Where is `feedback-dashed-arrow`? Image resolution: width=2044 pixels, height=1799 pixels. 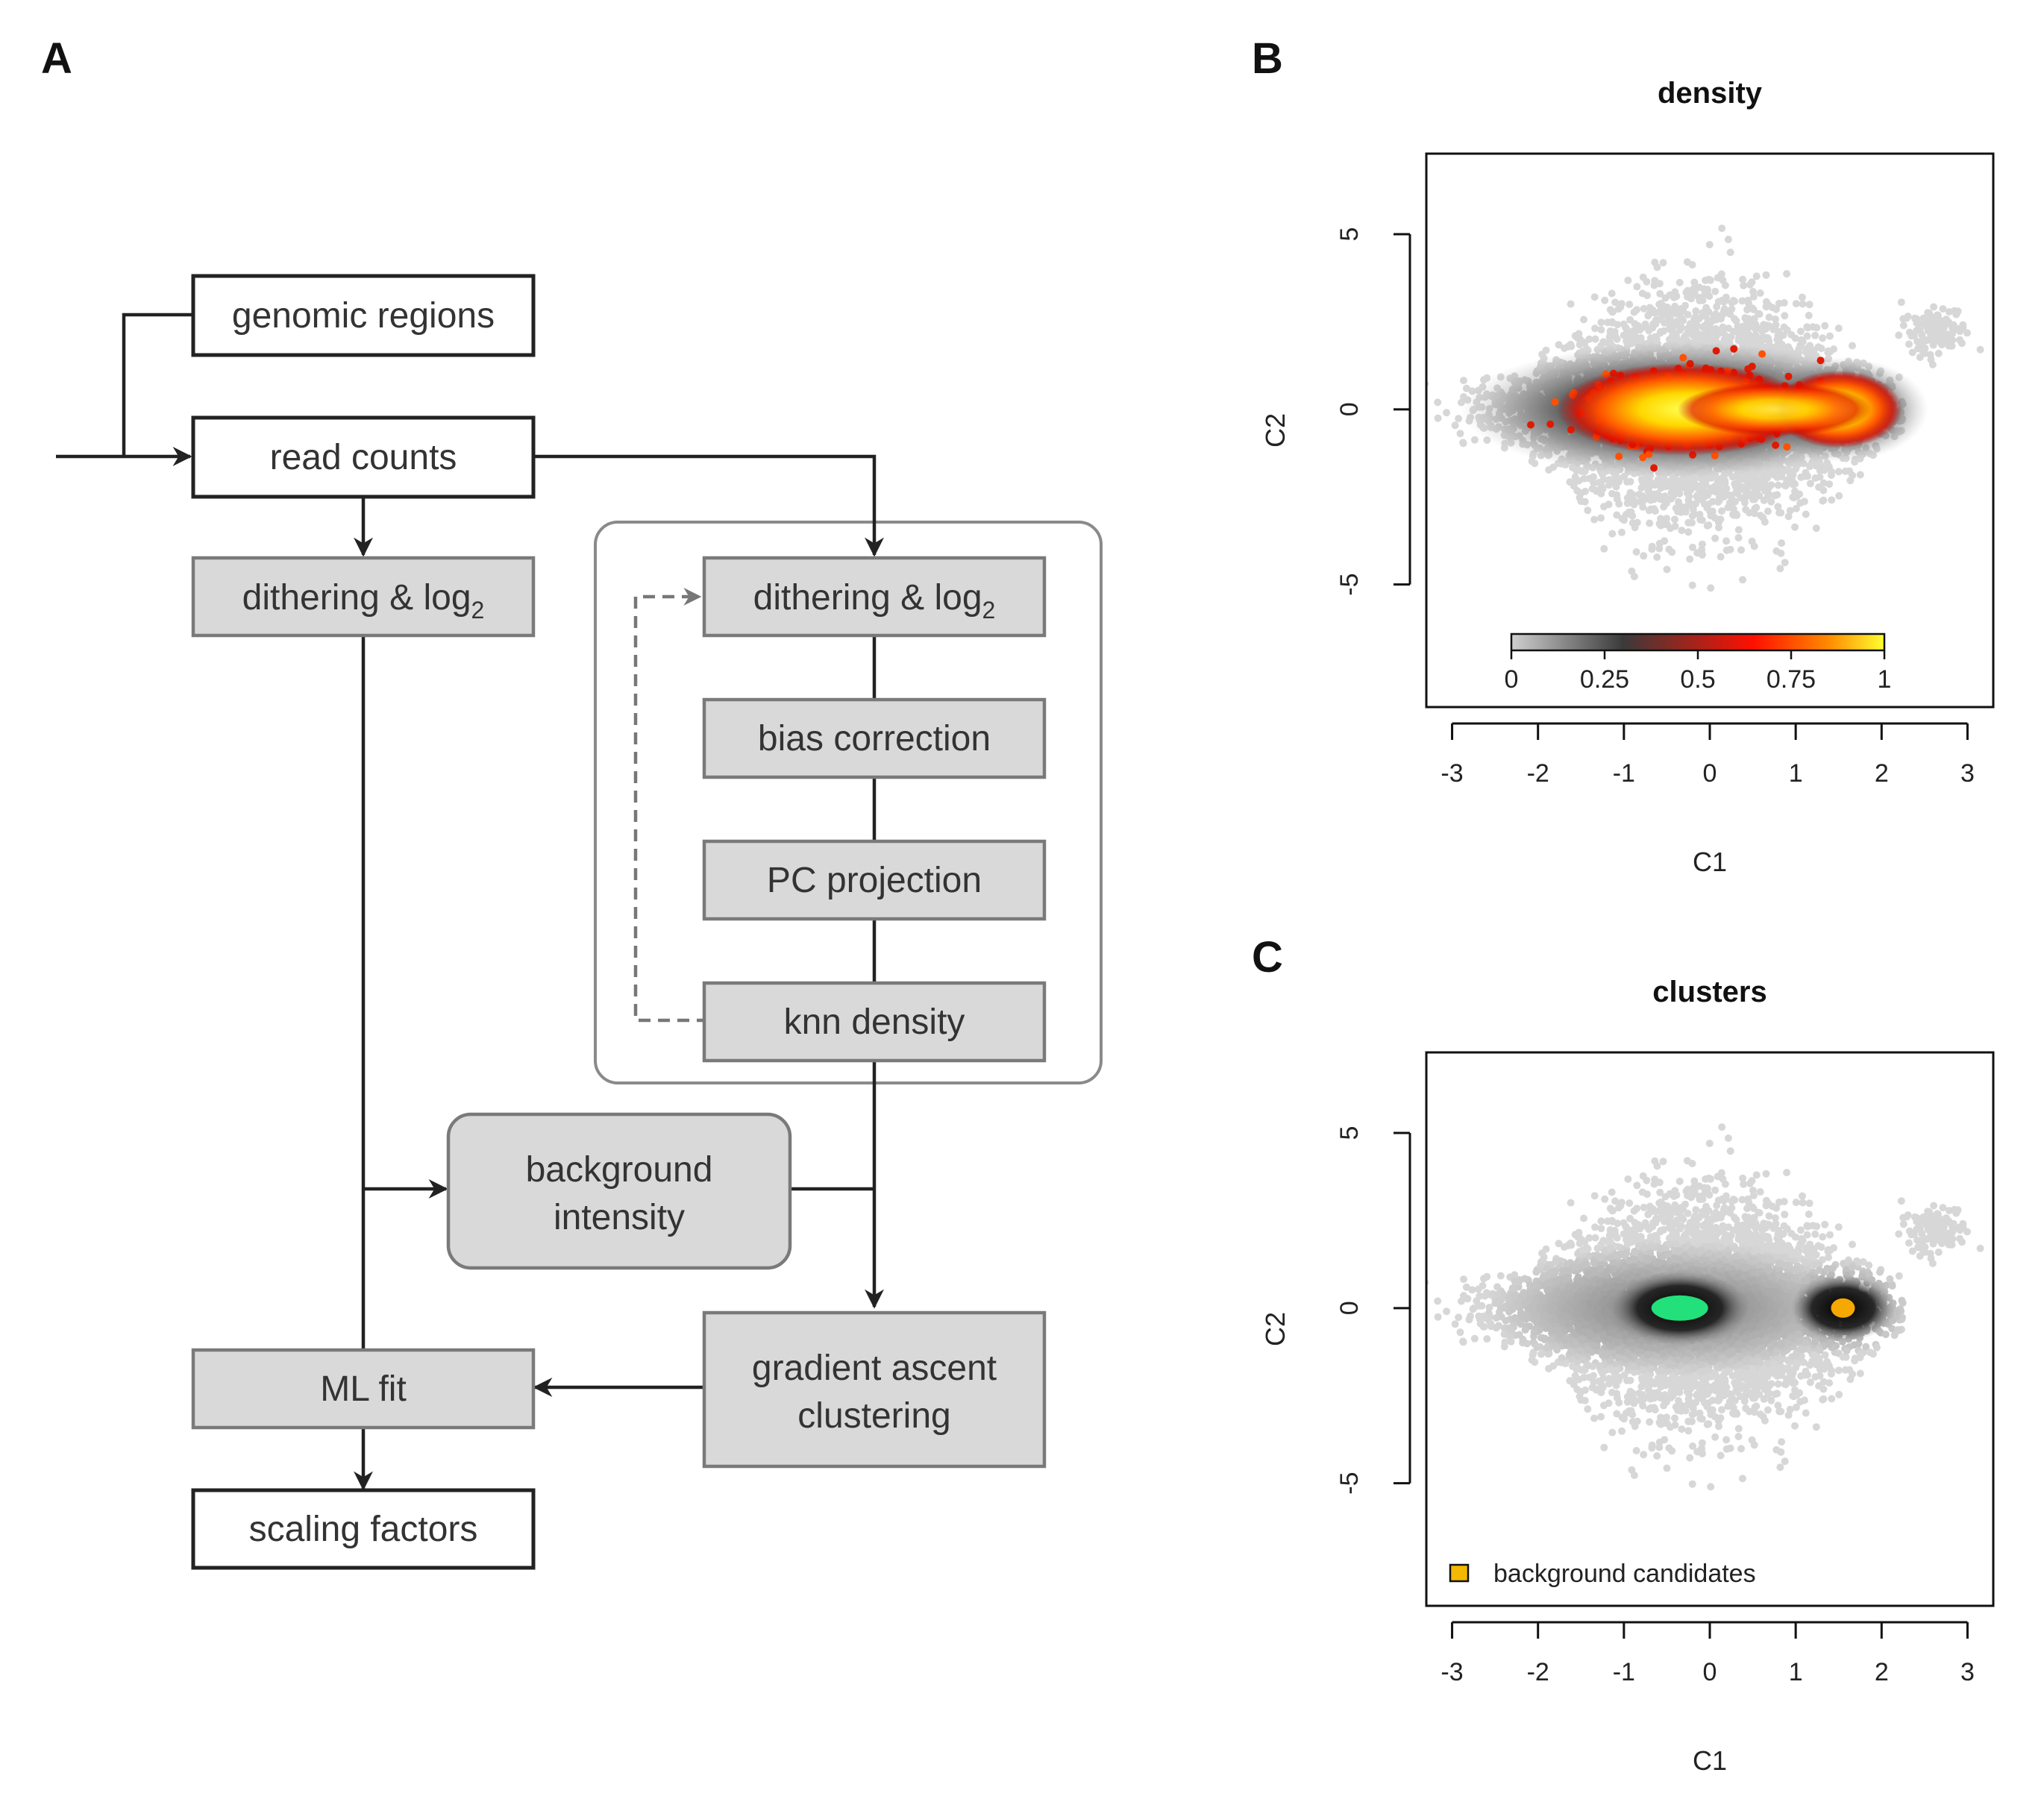 feedback-dashed-arrow is located at coordinates (671, 805).